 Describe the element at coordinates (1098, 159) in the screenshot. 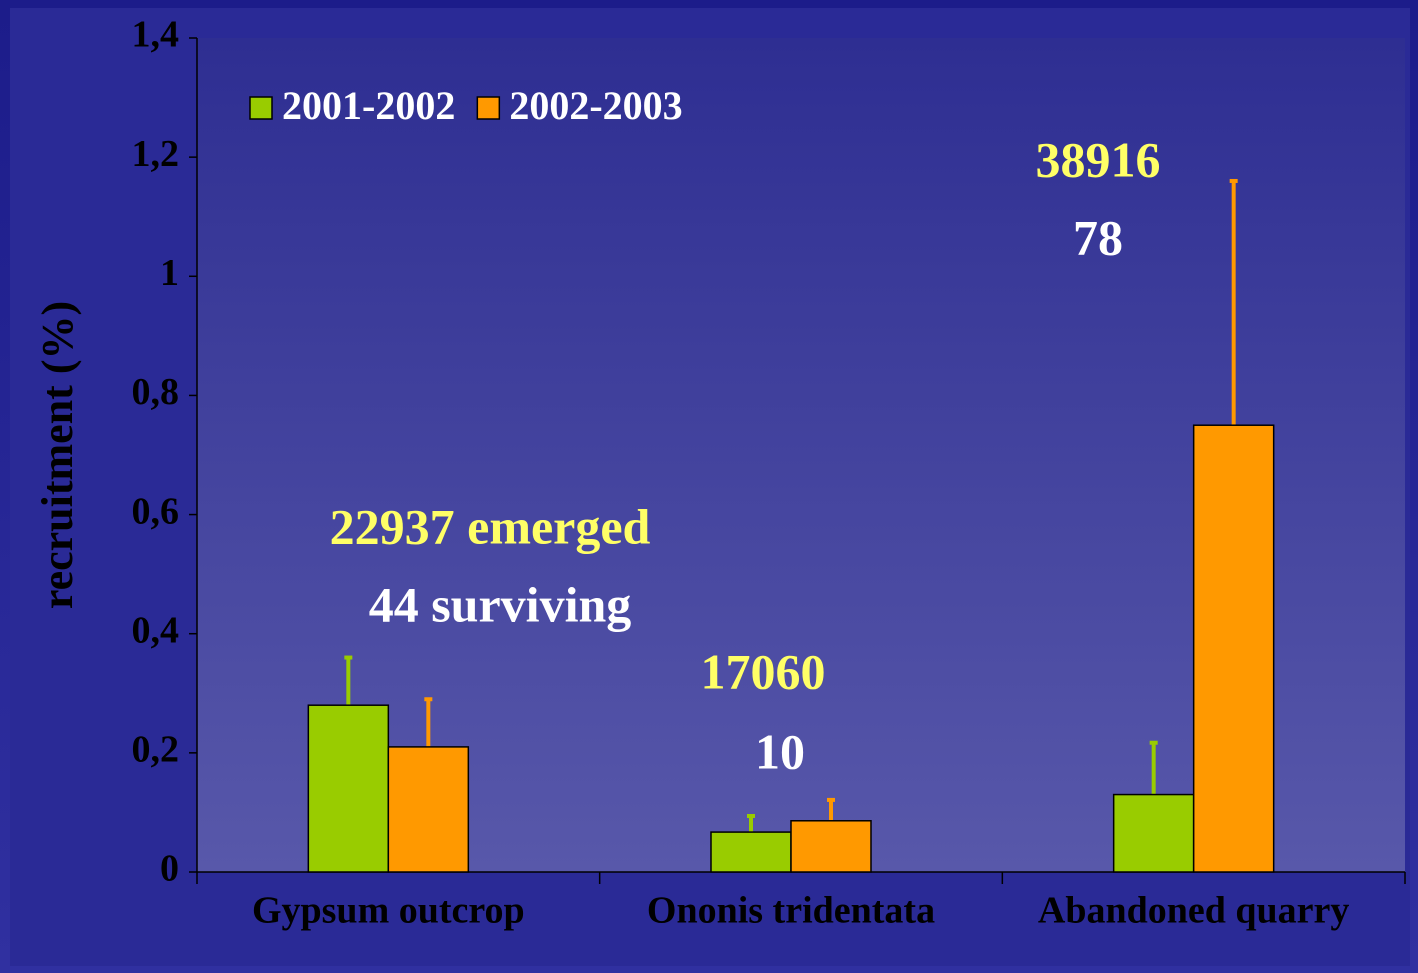

I see `annotation-emerged: 38916` at that location.